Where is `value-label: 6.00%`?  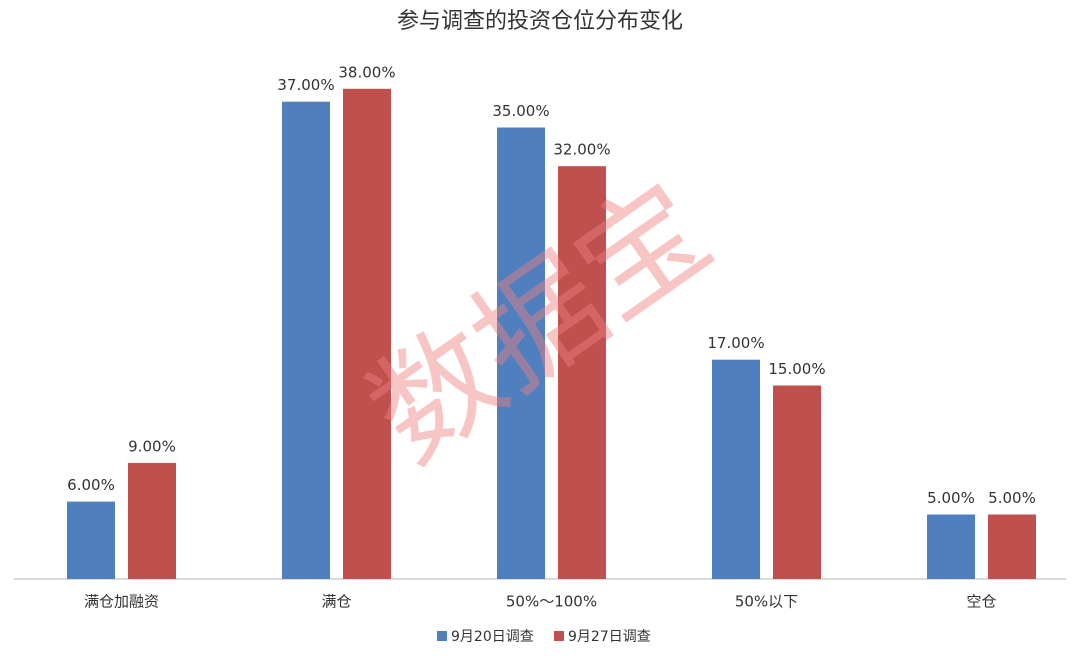 value-label: 6.00% is located at coordinates (91, 485).